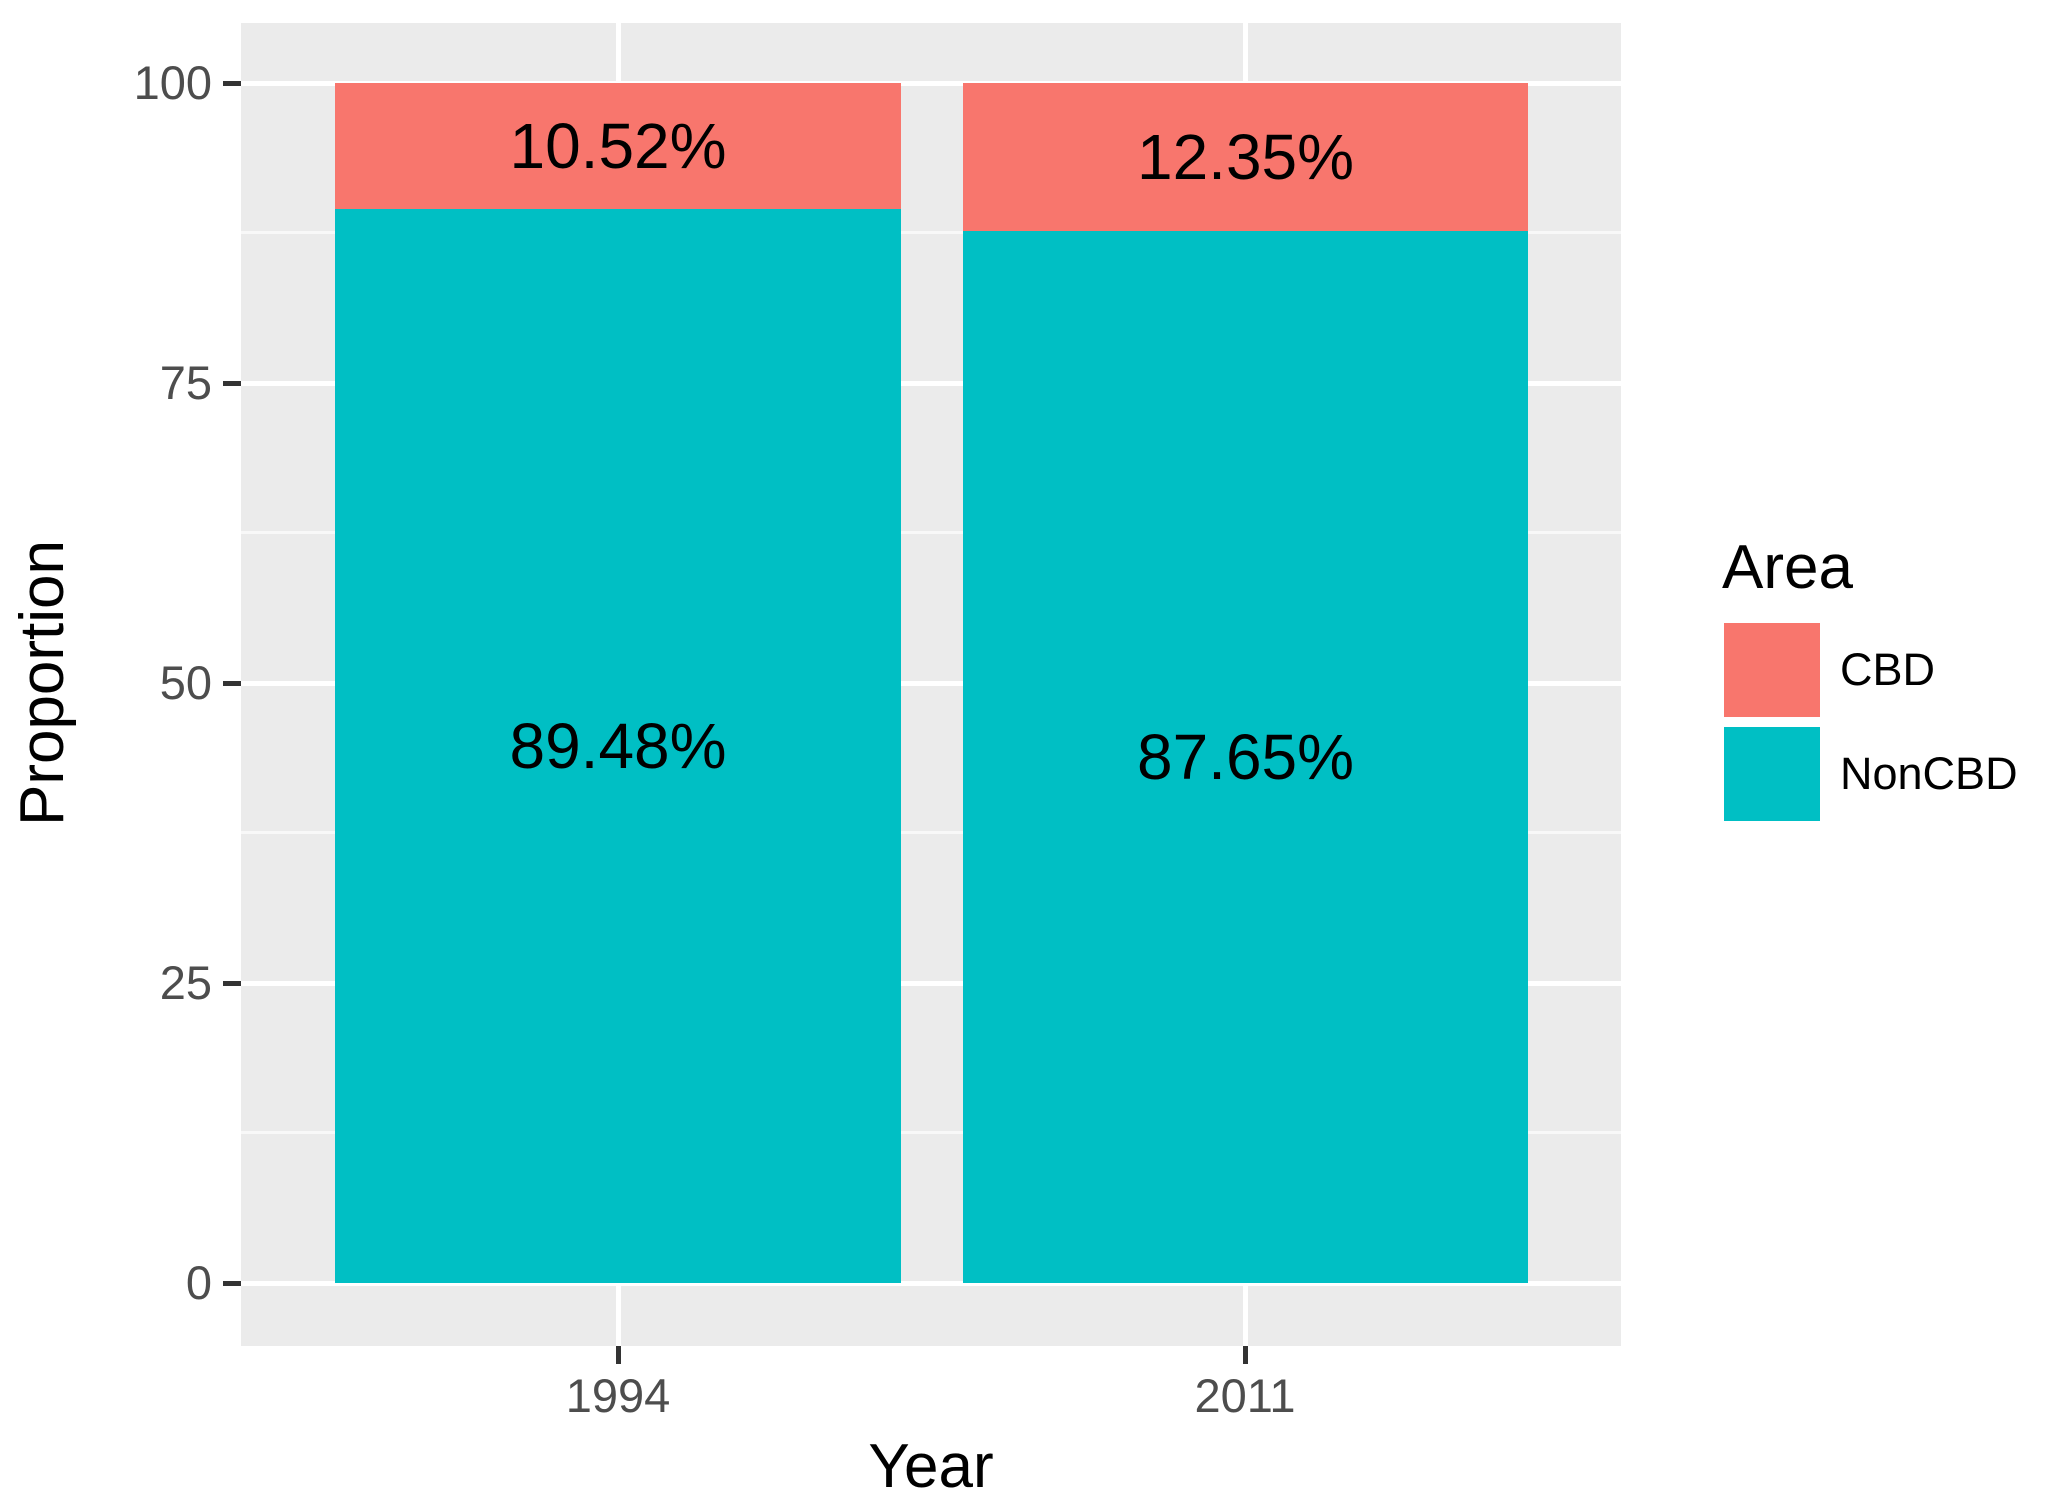 The height and width of the screenshot is (1509, 2049). What do you see at coordinates (1772, 774) in the screenshot?
I see `legend-swatch-noncbd` at bounding box center [1772, 774].